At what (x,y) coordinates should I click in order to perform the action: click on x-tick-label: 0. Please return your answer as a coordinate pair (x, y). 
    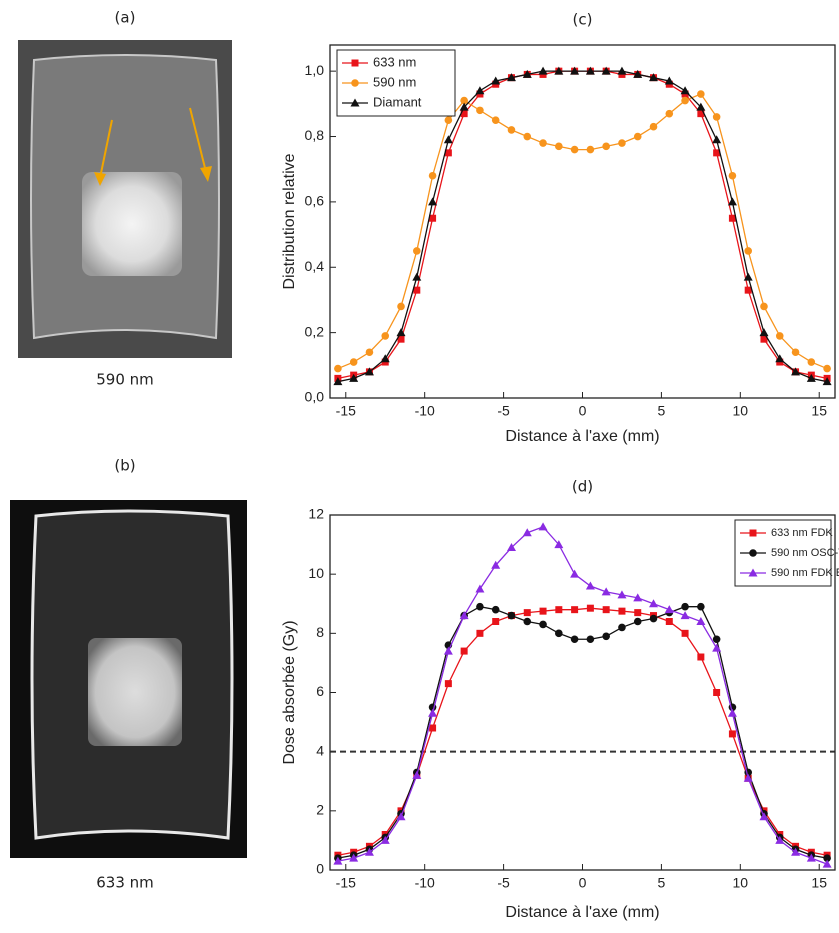
    Looking at the image, I should click on (583, 883).